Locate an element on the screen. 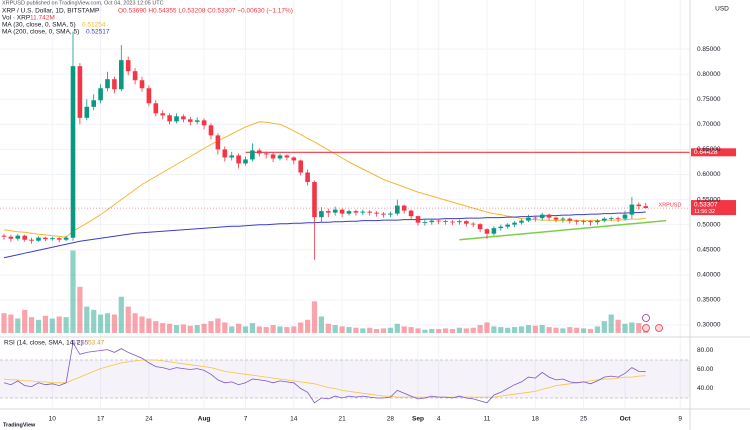  x-tick-label: 10 is located at coordinates (53, 419).